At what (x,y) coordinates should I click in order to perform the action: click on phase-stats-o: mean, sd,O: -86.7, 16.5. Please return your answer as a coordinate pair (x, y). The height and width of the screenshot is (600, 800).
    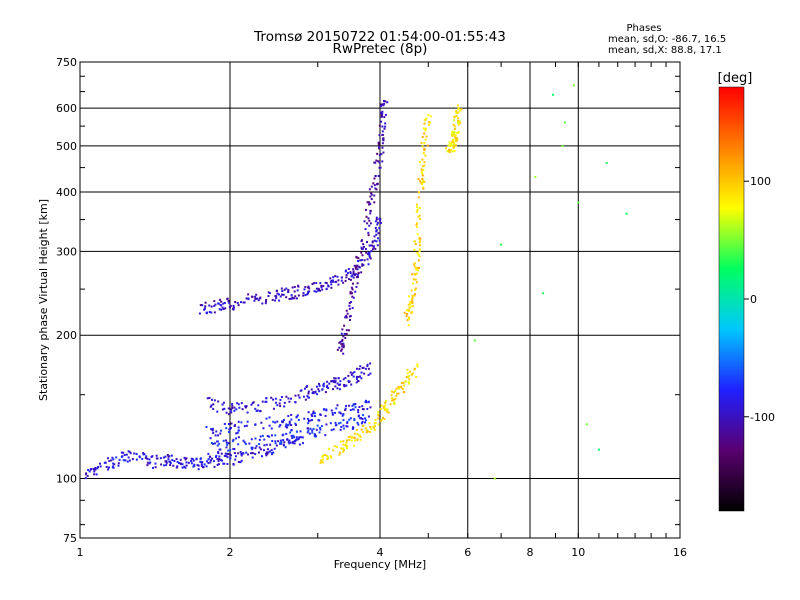
    Looking at the image, I should click on (667, 39).